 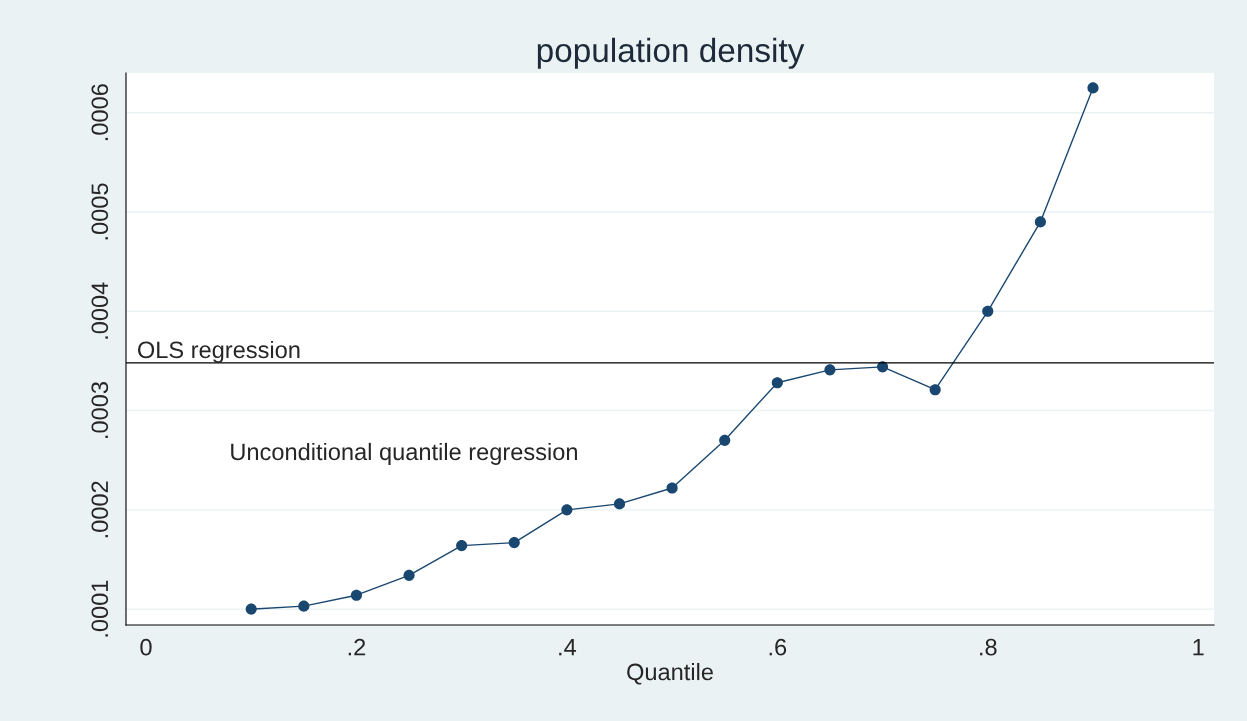 What do you see at coordinates (988, 647) in the screenshot?
I see `x-tick-label: .8` at bounding box center [988, 647].